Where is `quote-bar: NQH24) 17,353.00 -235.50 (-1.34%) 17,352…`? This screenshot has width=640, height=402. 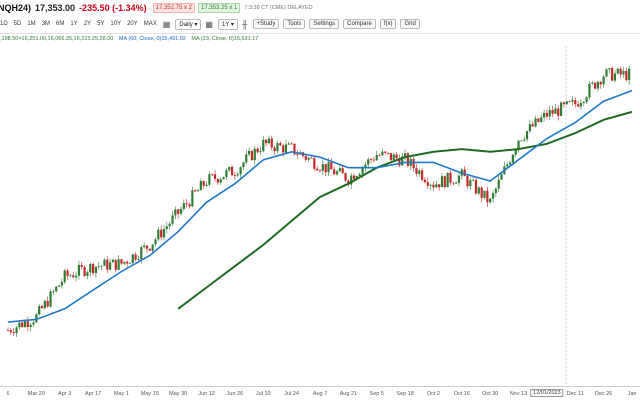
quote-bar: NQH24) 17,353.00 -235.50 (-1.34%) 17,352… is located at coordinates (320, 8).